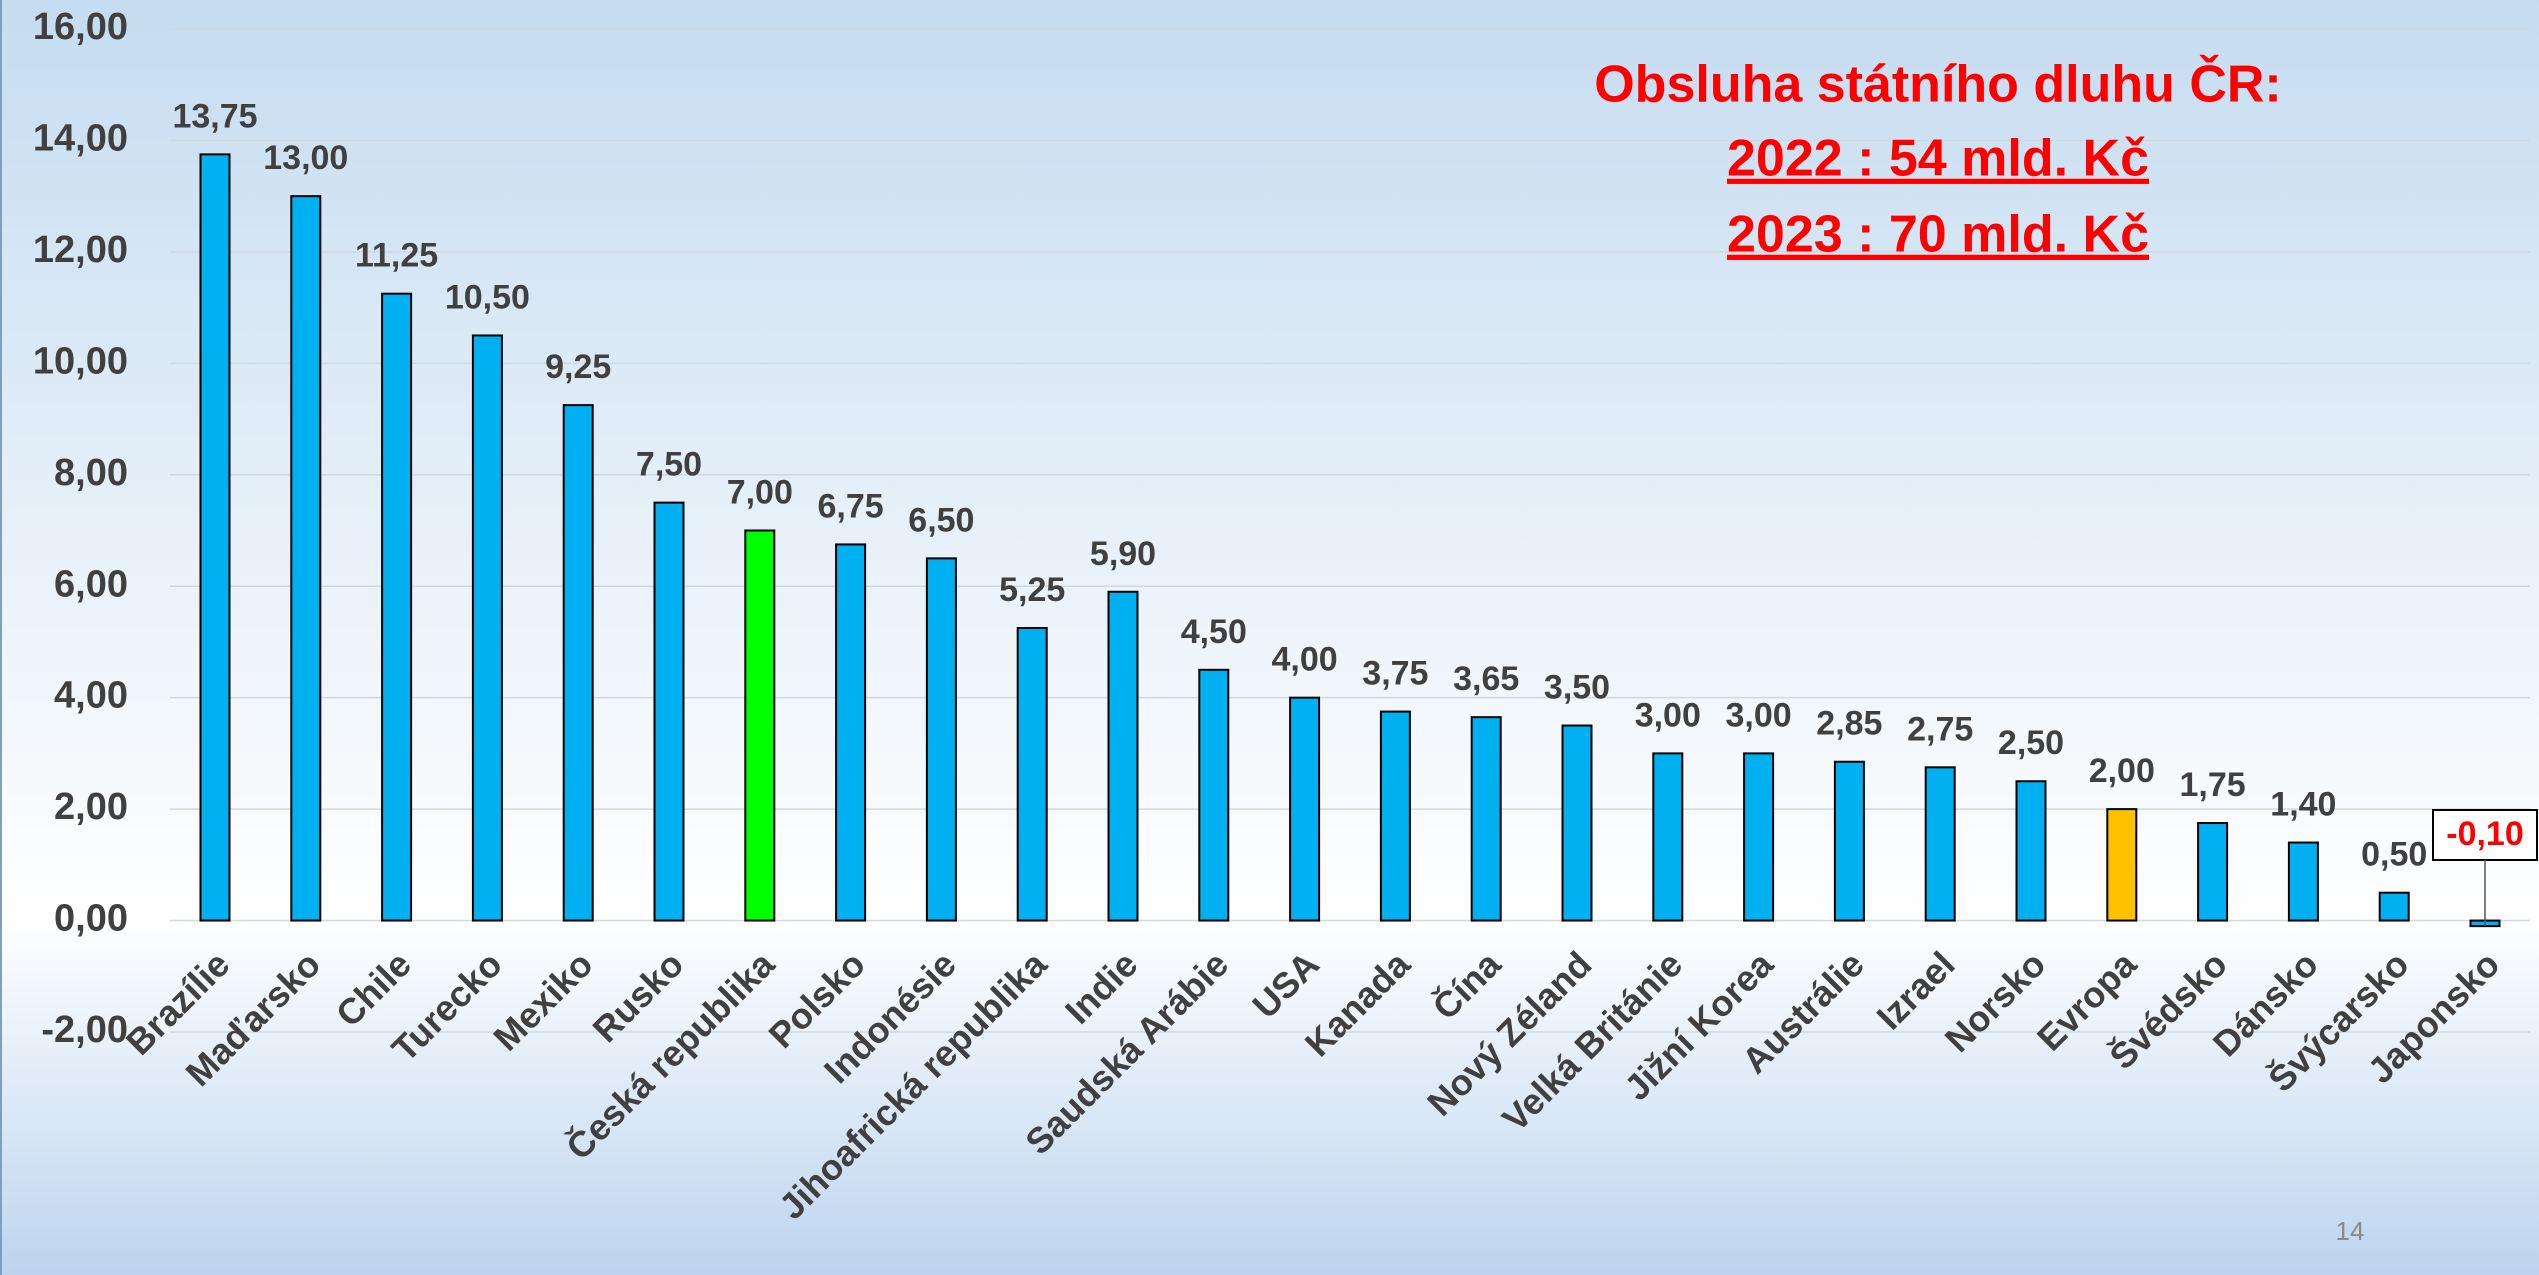 This screenshot has width=2539, height=1275. I want to click on y-tick-label: 0,00, so click(91, 919).